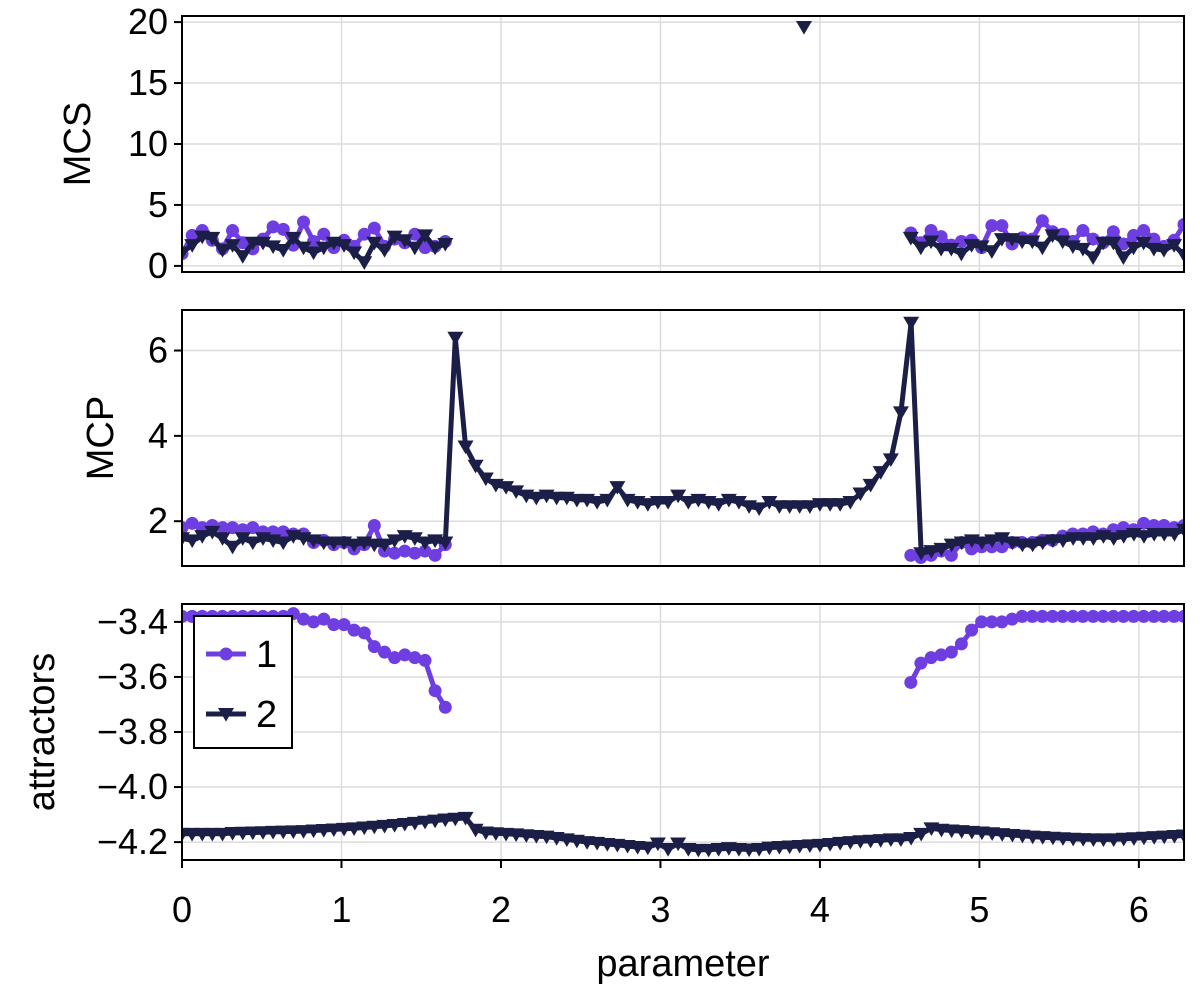 The height and width of the screenshot is (1000, 1200). Describe the element at coordinates (266, 715) in the screenshot. I see `legend-label: 2` at that location.